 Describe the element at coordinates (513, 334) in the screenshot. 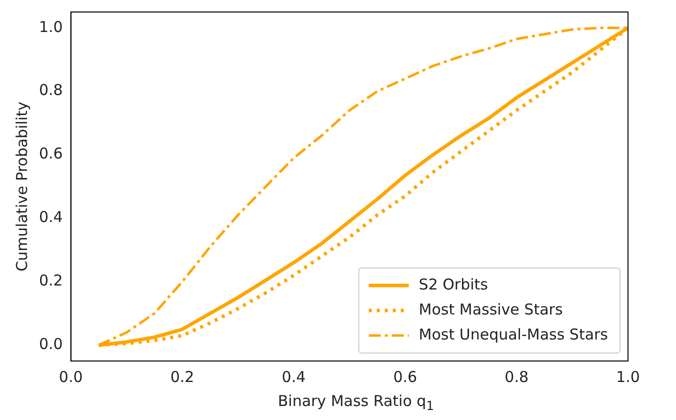

I see `legend-label: Most Unequal-Mass Stars` at that location.